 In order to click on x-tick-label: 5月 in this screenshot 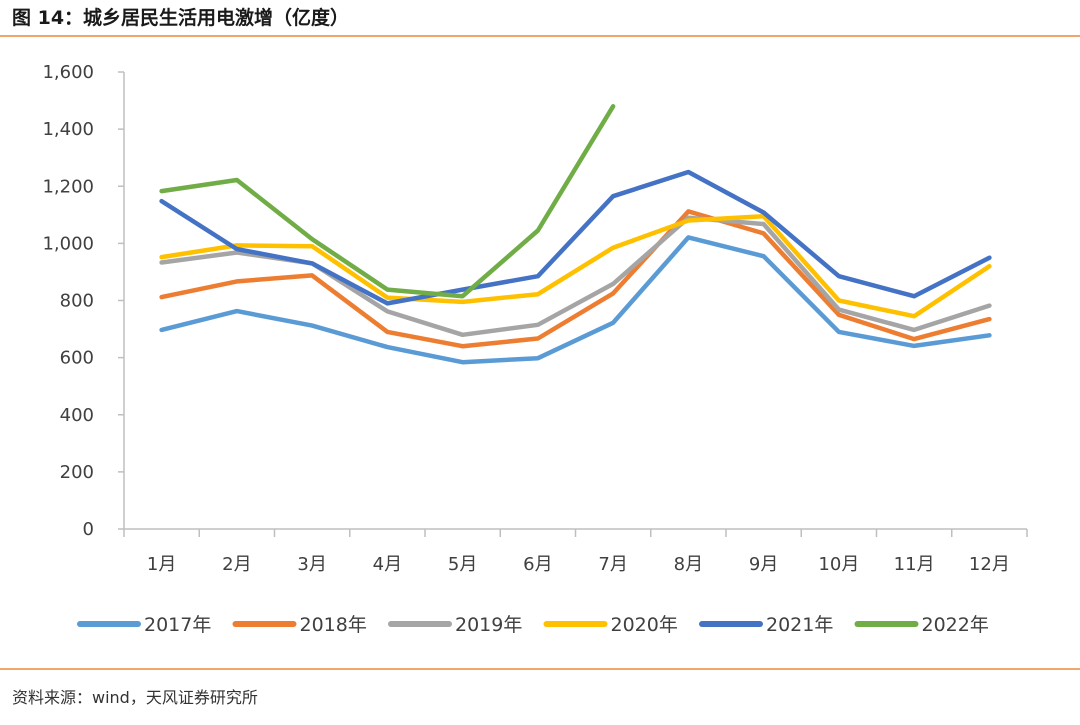, I will do `click(462, 564)`.